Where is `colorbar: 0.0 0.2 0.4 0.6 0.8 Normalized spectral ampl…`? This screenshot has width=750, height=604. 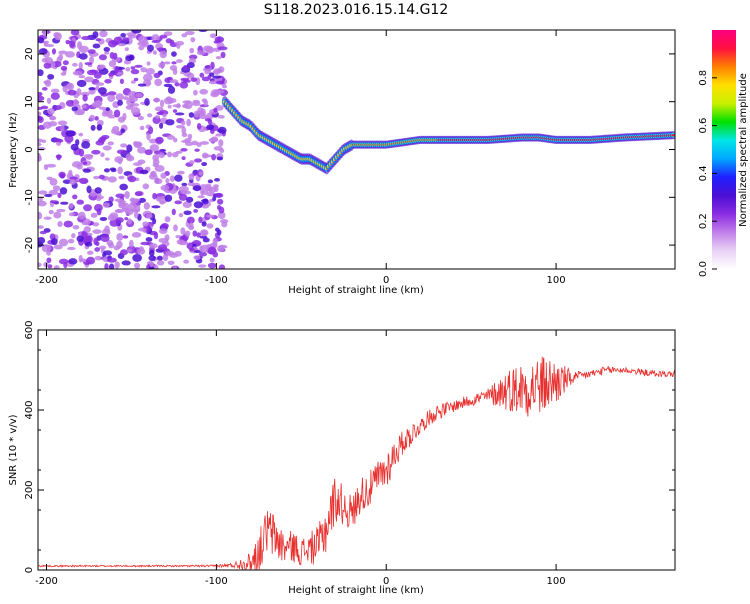 colorbar: 0.0 0.2 0.4 0.6 0.8 Normalized spectral ampl… is located at coordinates (723, 153).